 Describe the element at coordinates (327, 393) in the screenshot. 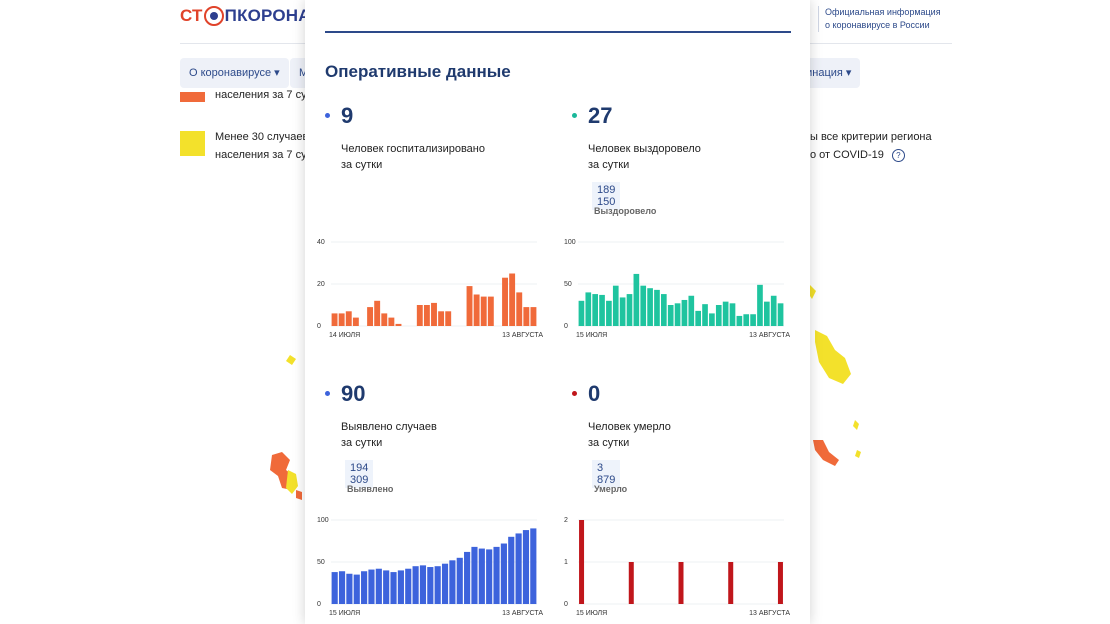

I see `stat-dot` at that location.